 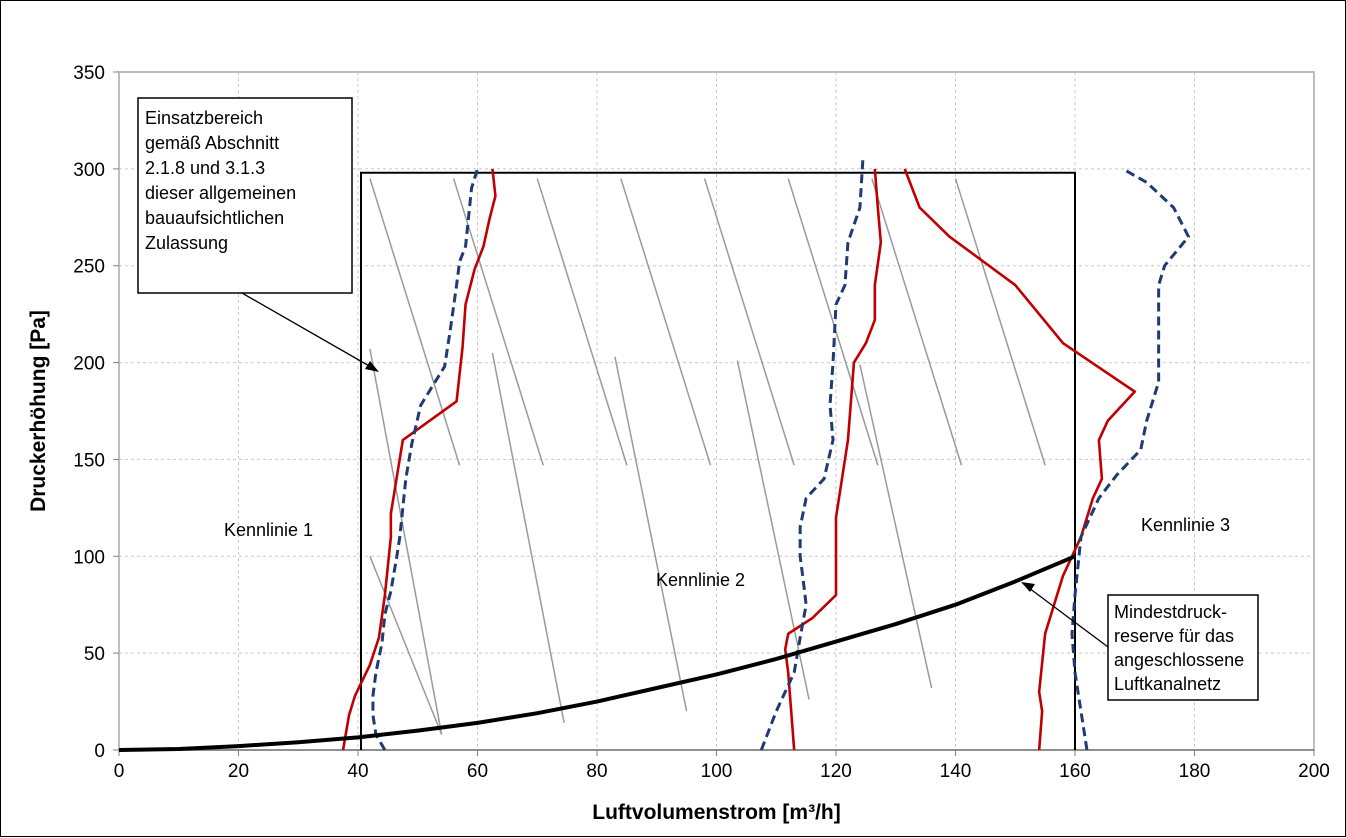 I want to click on einsatzbereich-line: Zulassung, so click(x=186, y=243).